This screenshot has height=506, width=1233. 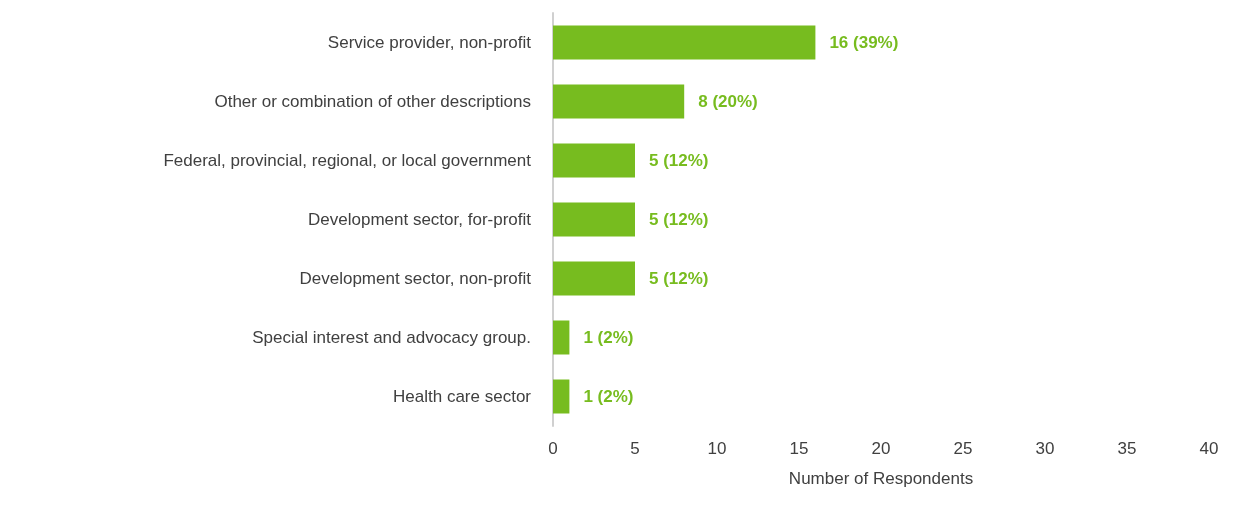 I want to click on y-tick-label: Development sector, for-profit, so click(x=420, y=219).